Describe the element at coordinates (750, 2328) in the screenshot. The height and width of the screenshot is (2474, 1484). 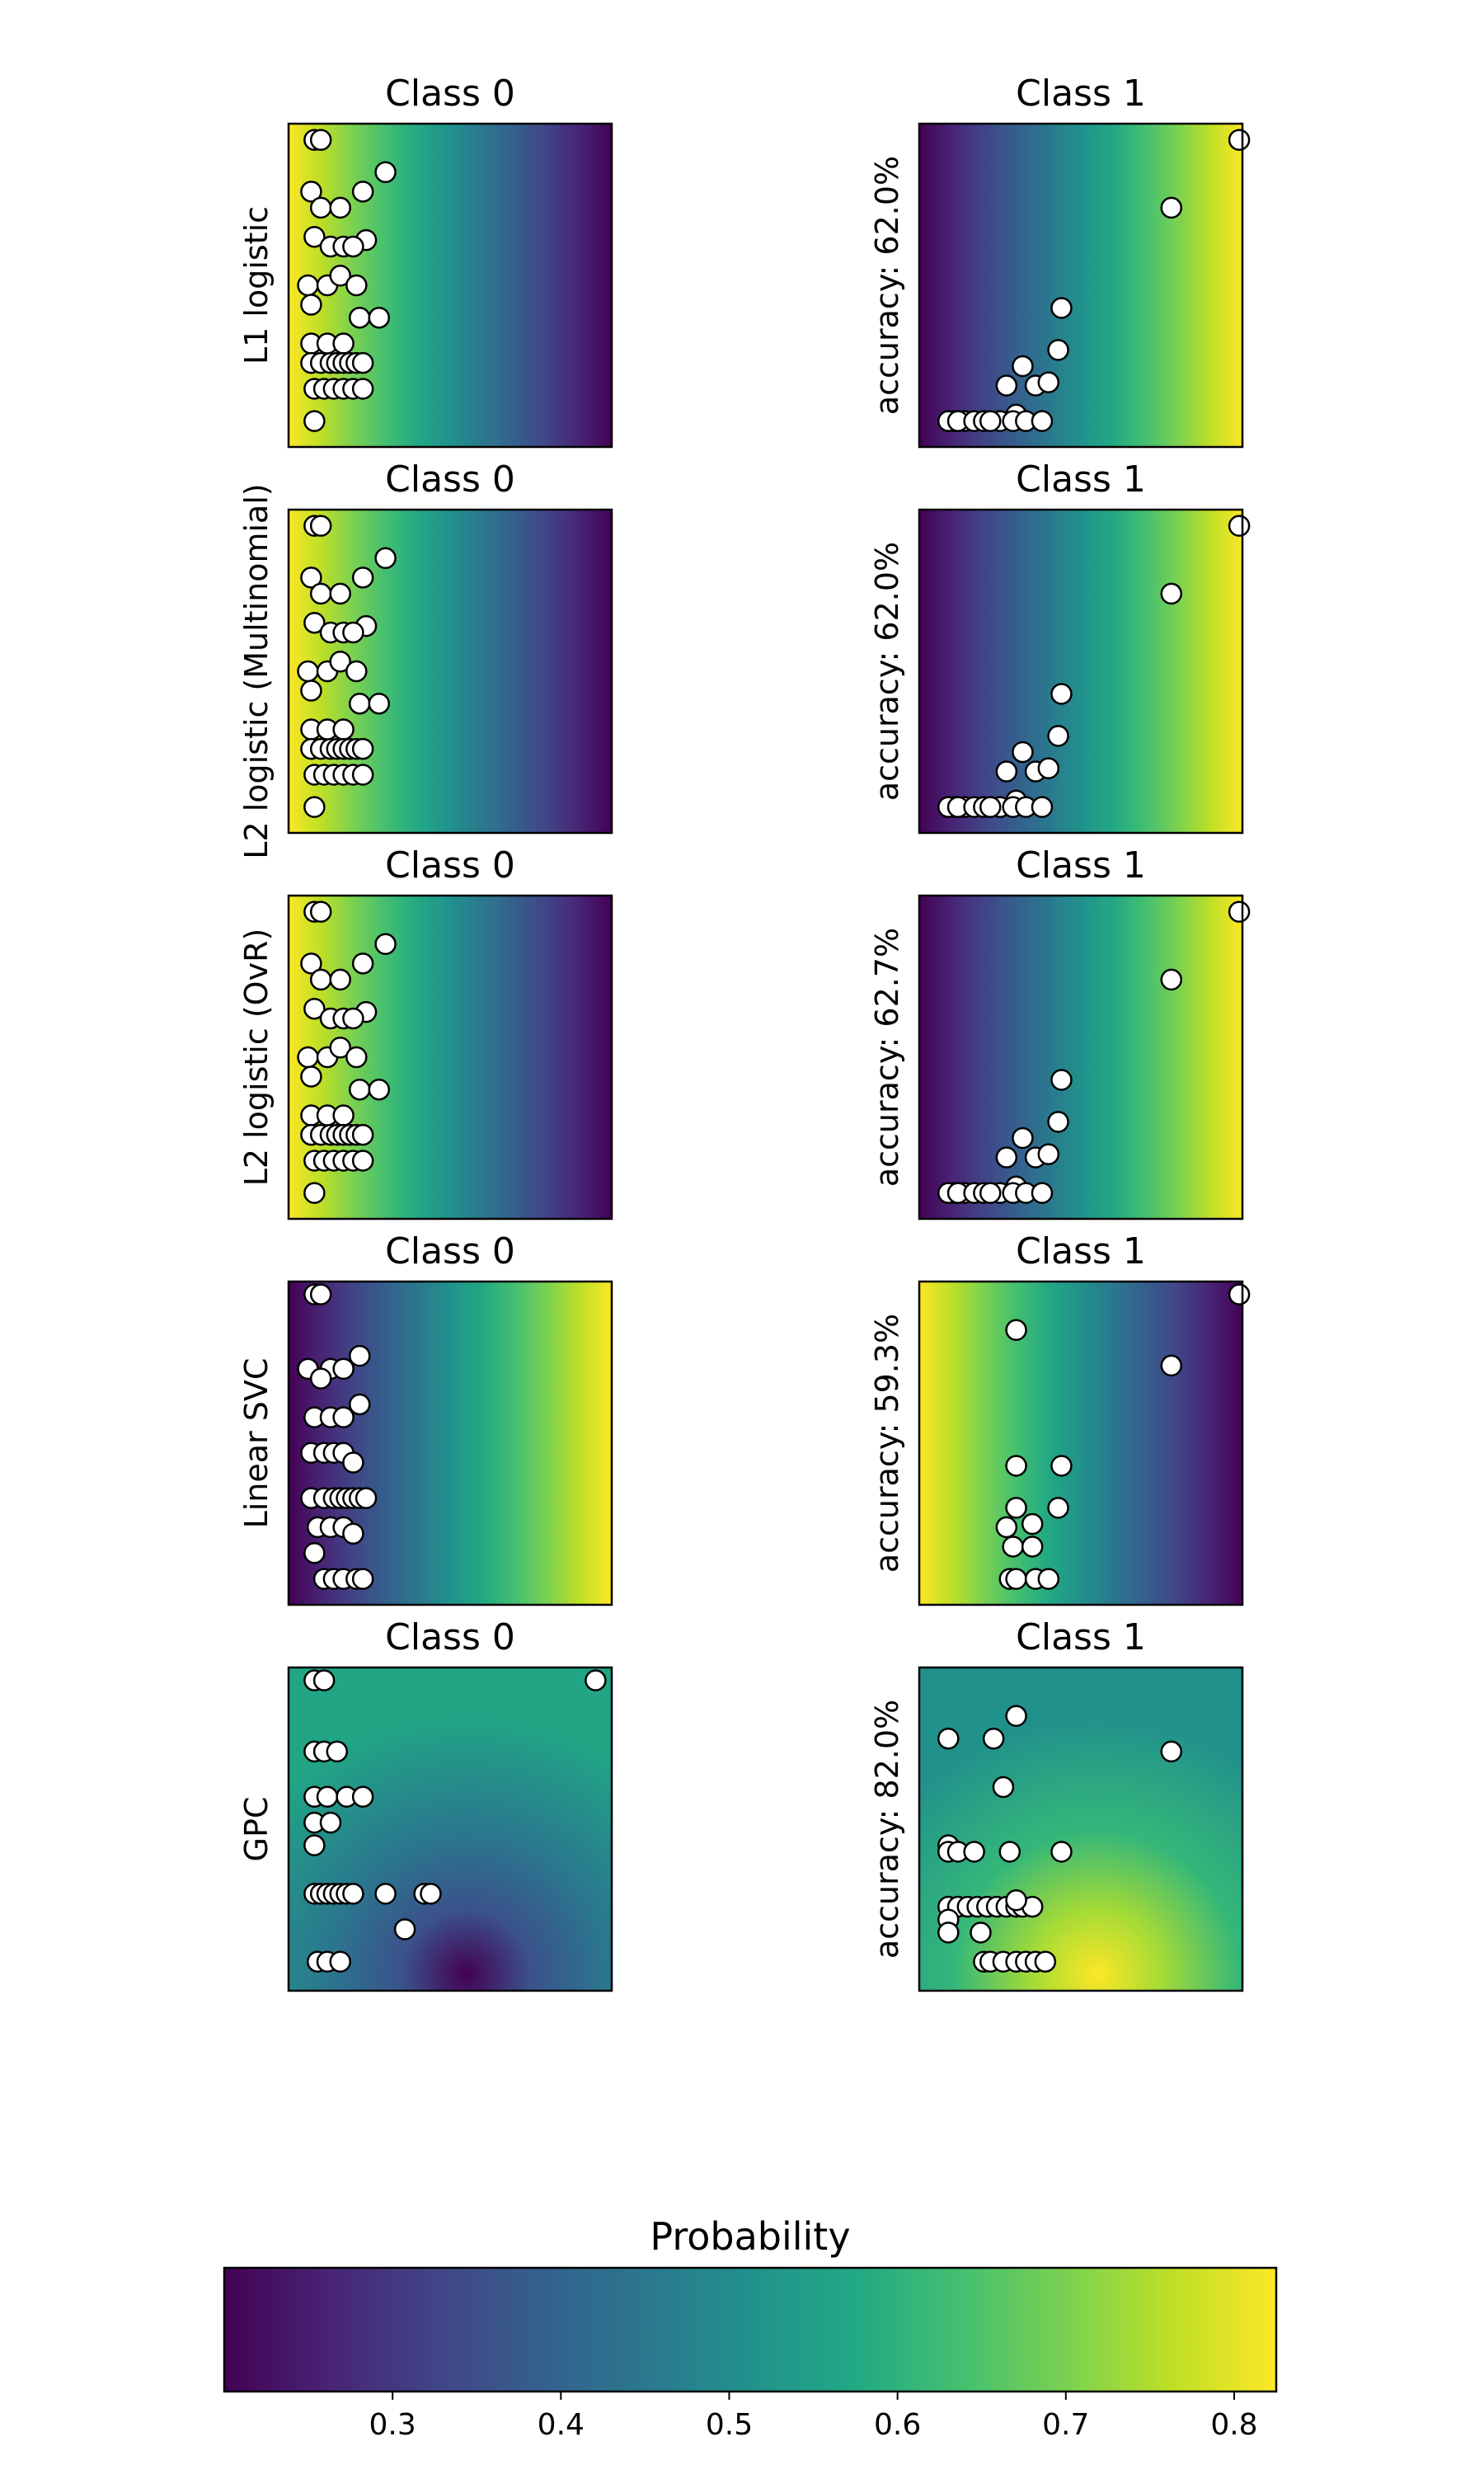
I see `colorbar: Probability 0.3 0.4 0.5 0.6 0.7 0.8` at that location.